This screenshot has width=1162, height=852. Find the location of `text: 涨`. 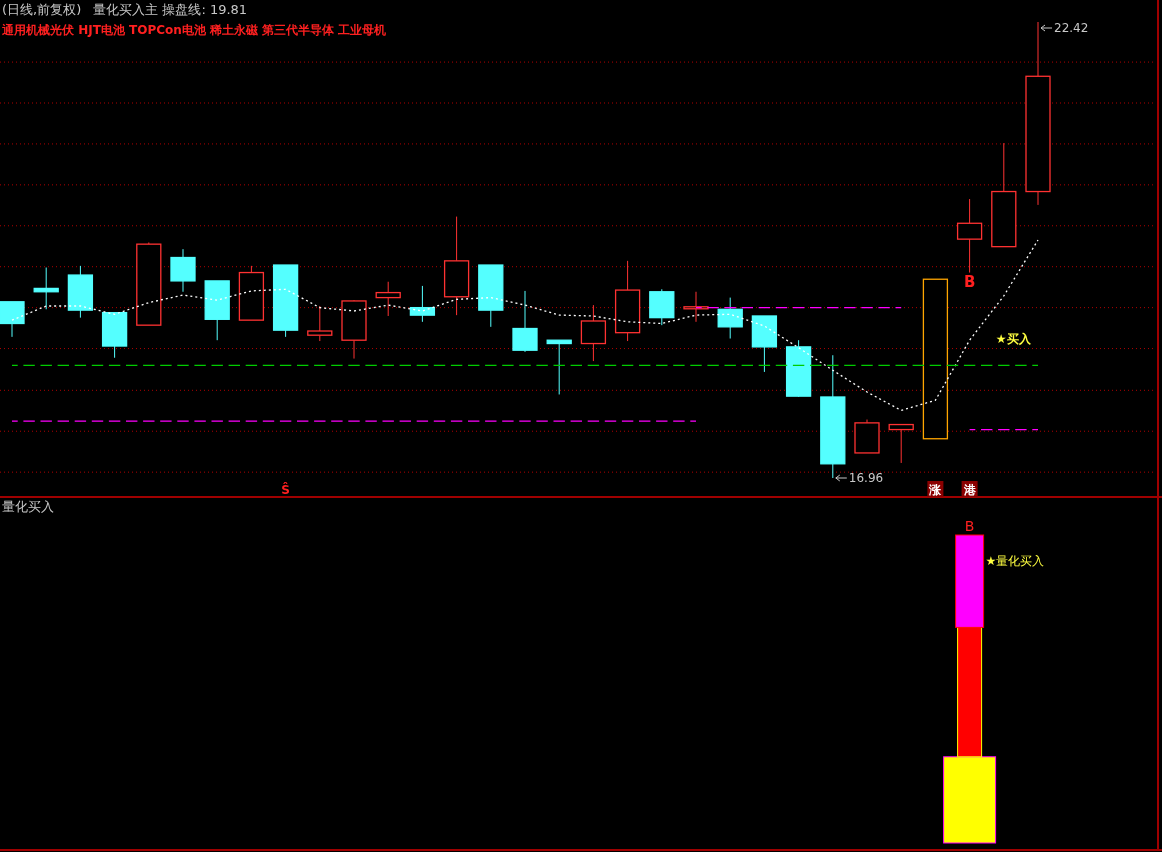

text: 涨 is located at coordinates (935, 490).